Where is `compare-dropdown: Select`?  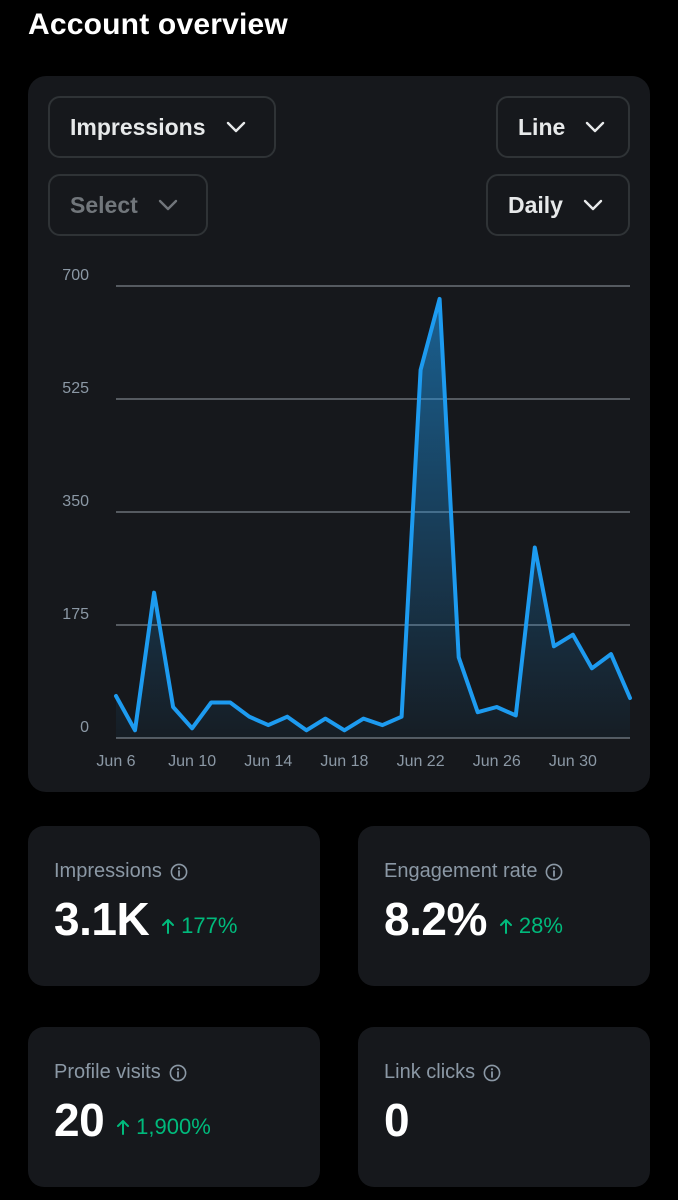 compare-dropdown: Select is located at coordinates (128, 205).